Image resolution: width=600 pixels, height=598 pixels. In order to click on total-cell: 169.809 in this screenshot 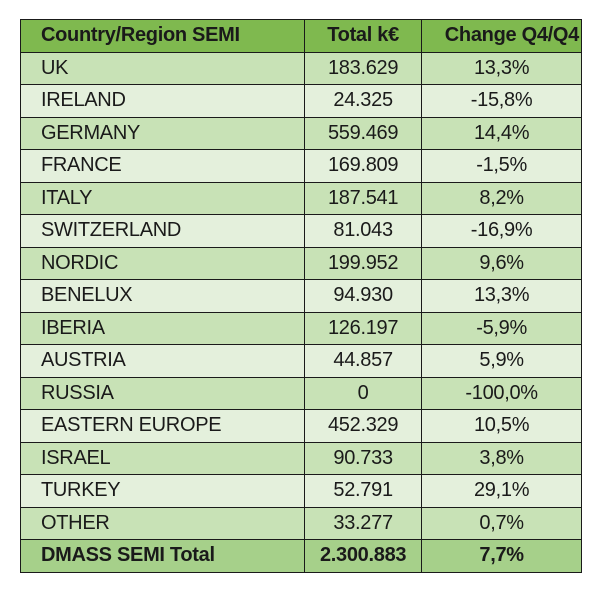, I will do `click(363, 166)`.